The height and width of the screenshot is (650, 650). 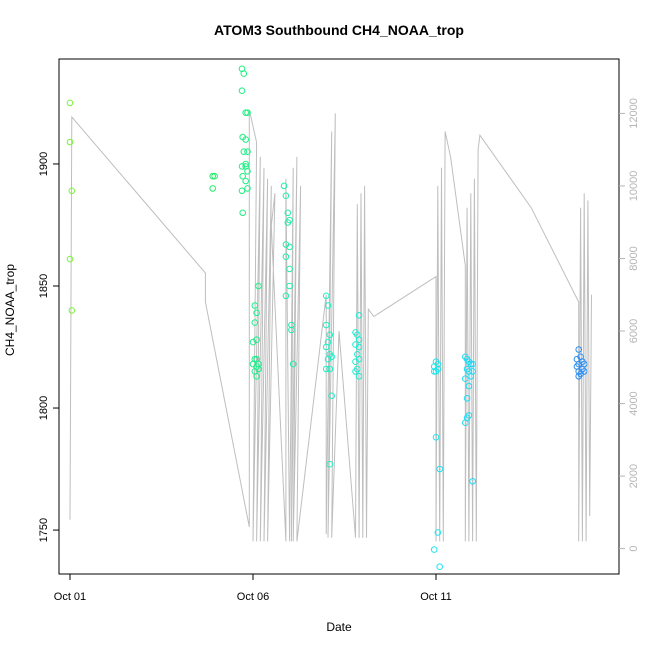 What do you see at coordinates (339, 627) in the screenshot?
I see `x-axis-label: Date` at bounding box center [339, 627].